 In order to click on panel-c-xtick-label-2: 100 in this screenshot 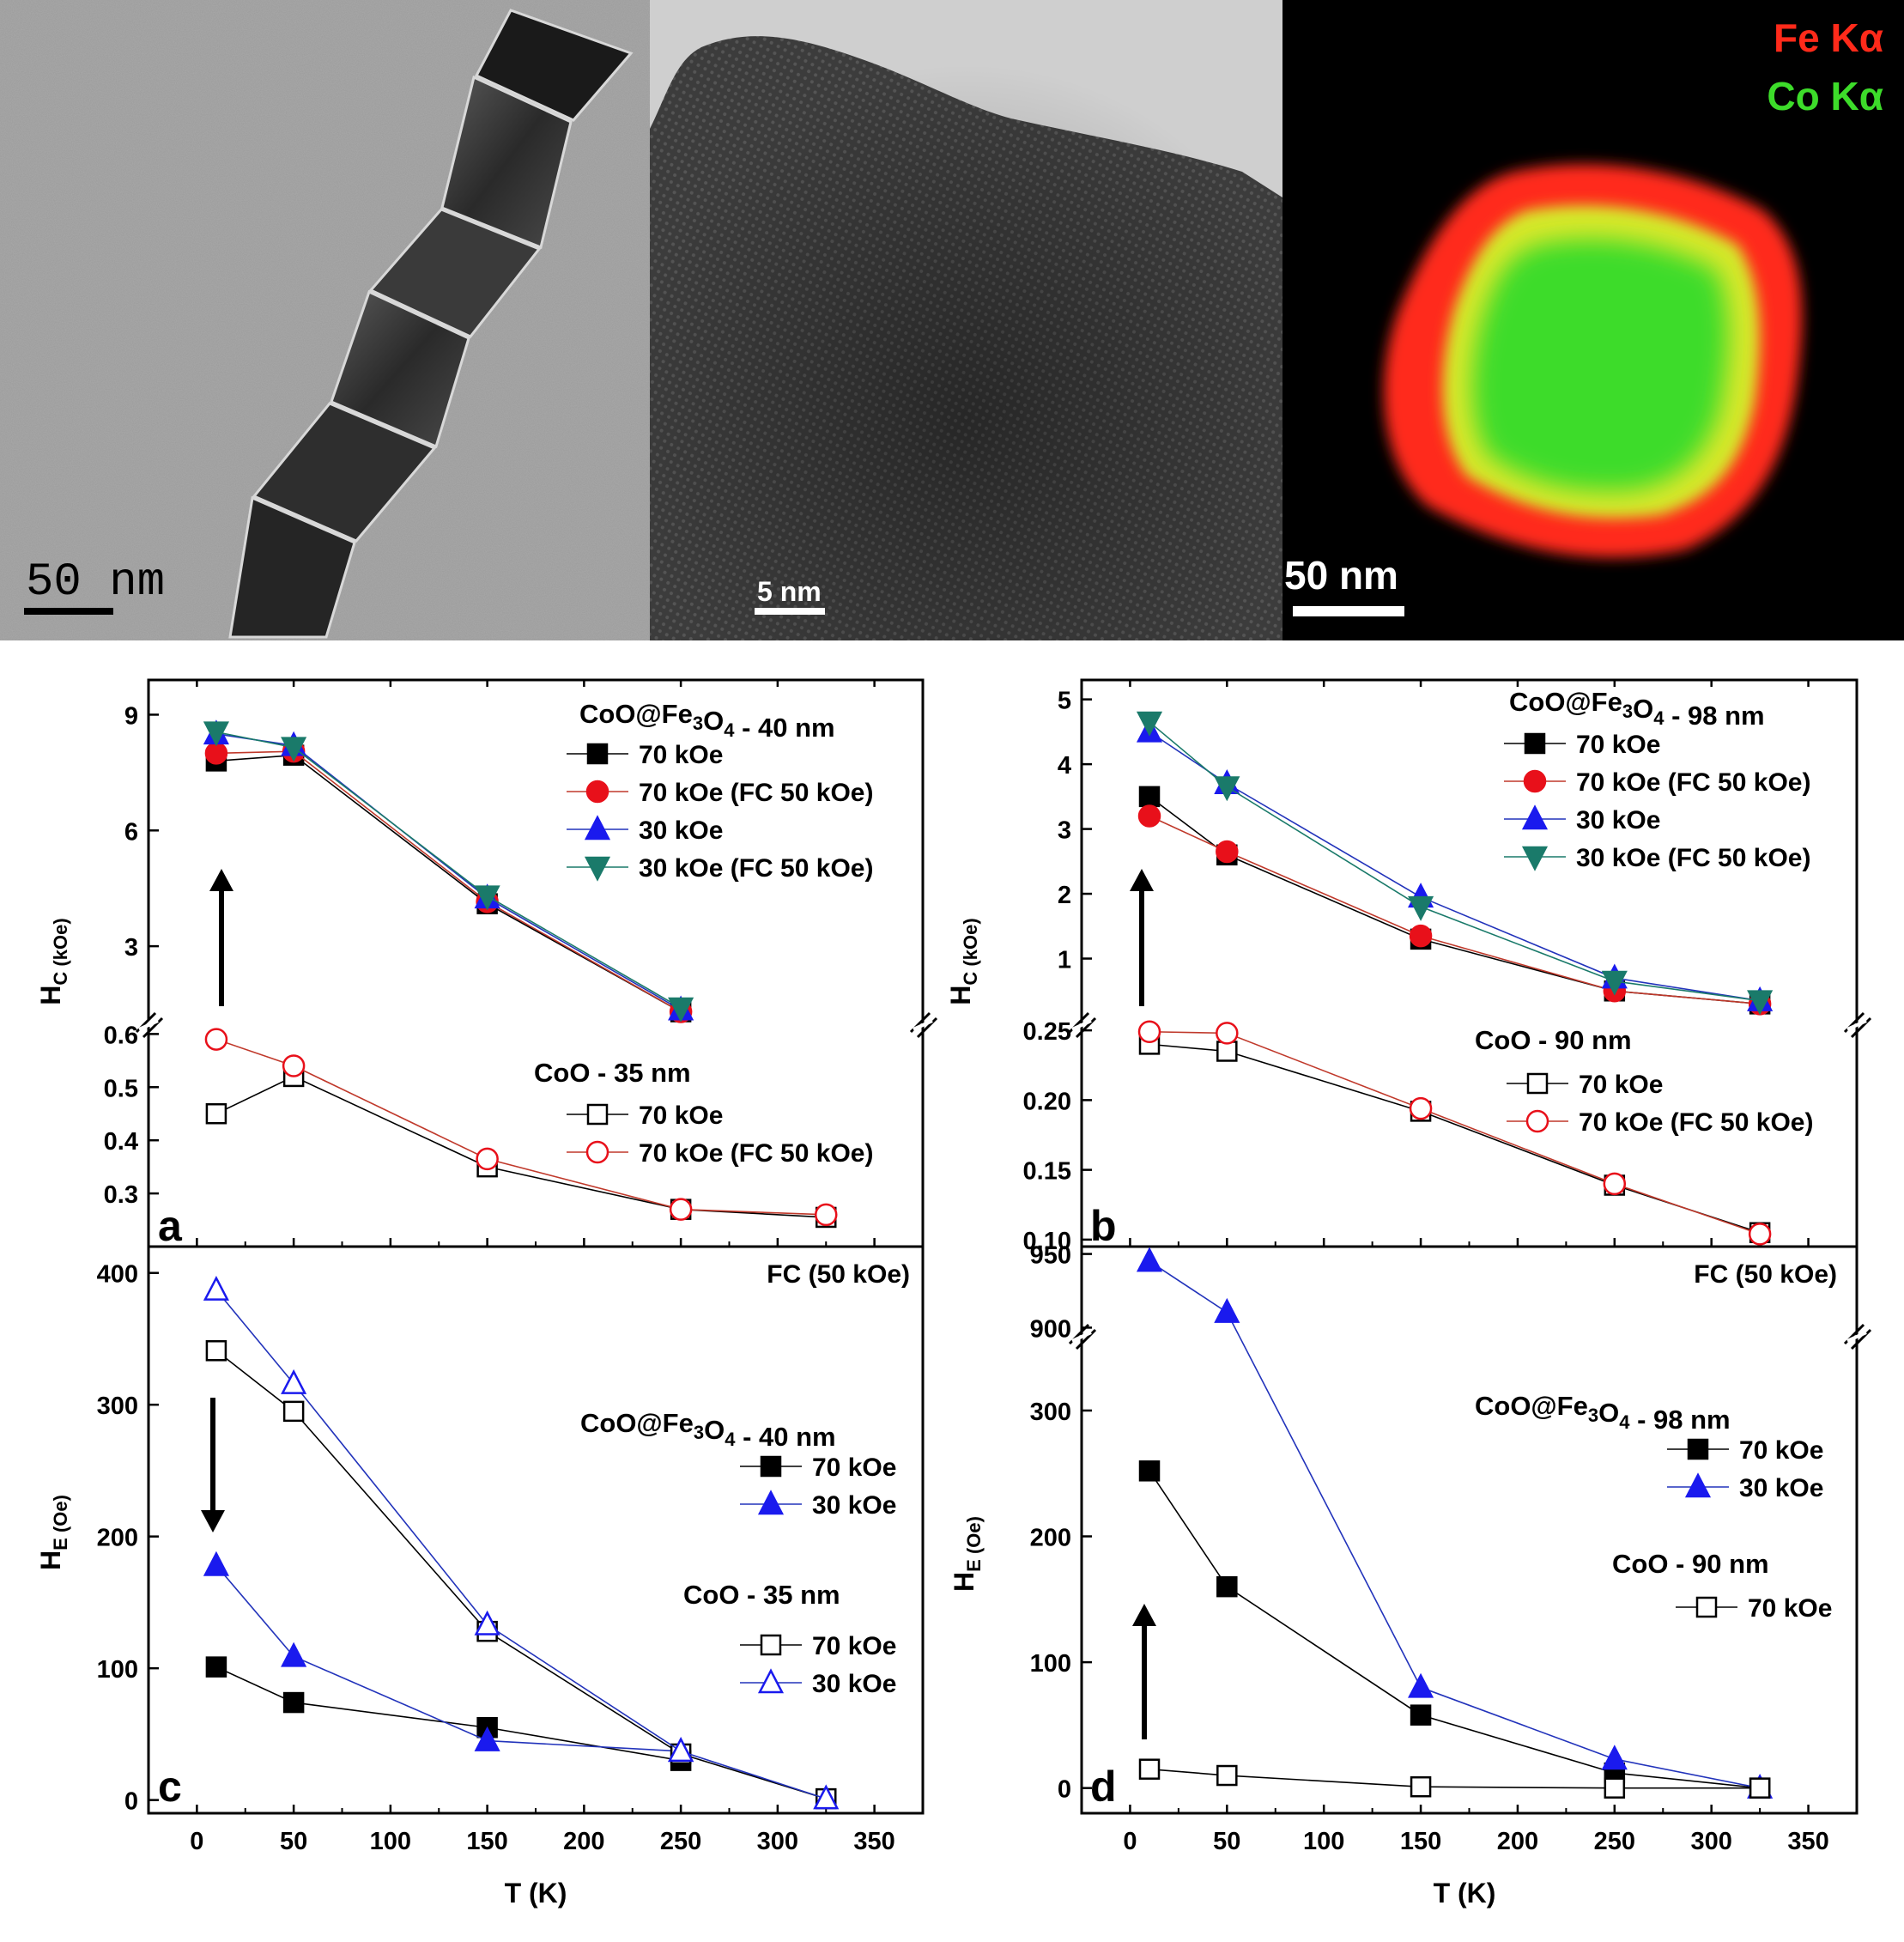, I will do `click(391, 1841)`.